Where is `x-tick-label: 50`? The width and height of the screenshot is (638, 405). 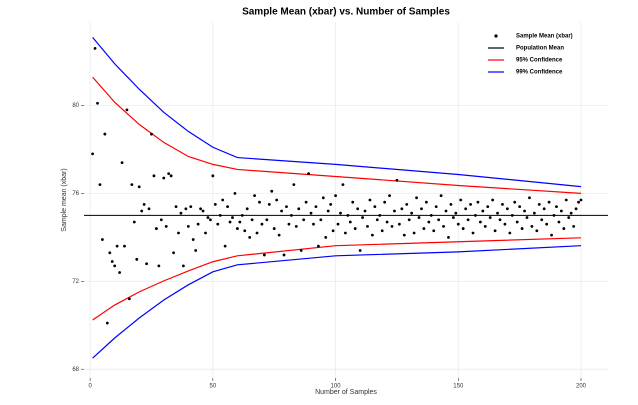
x-tick-label: 50 is located at coordinates (213, 387).